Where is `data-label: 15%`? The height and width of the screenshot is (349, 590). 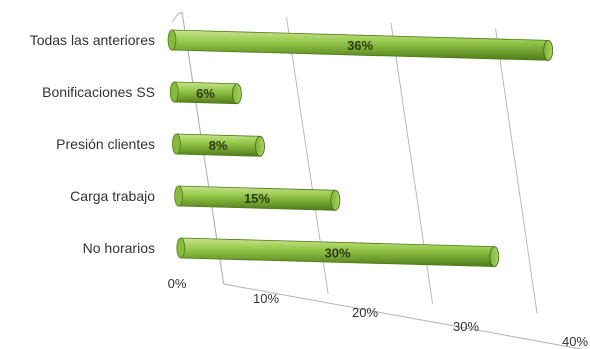 data-label: 15% is located at coordinates (257, 198).